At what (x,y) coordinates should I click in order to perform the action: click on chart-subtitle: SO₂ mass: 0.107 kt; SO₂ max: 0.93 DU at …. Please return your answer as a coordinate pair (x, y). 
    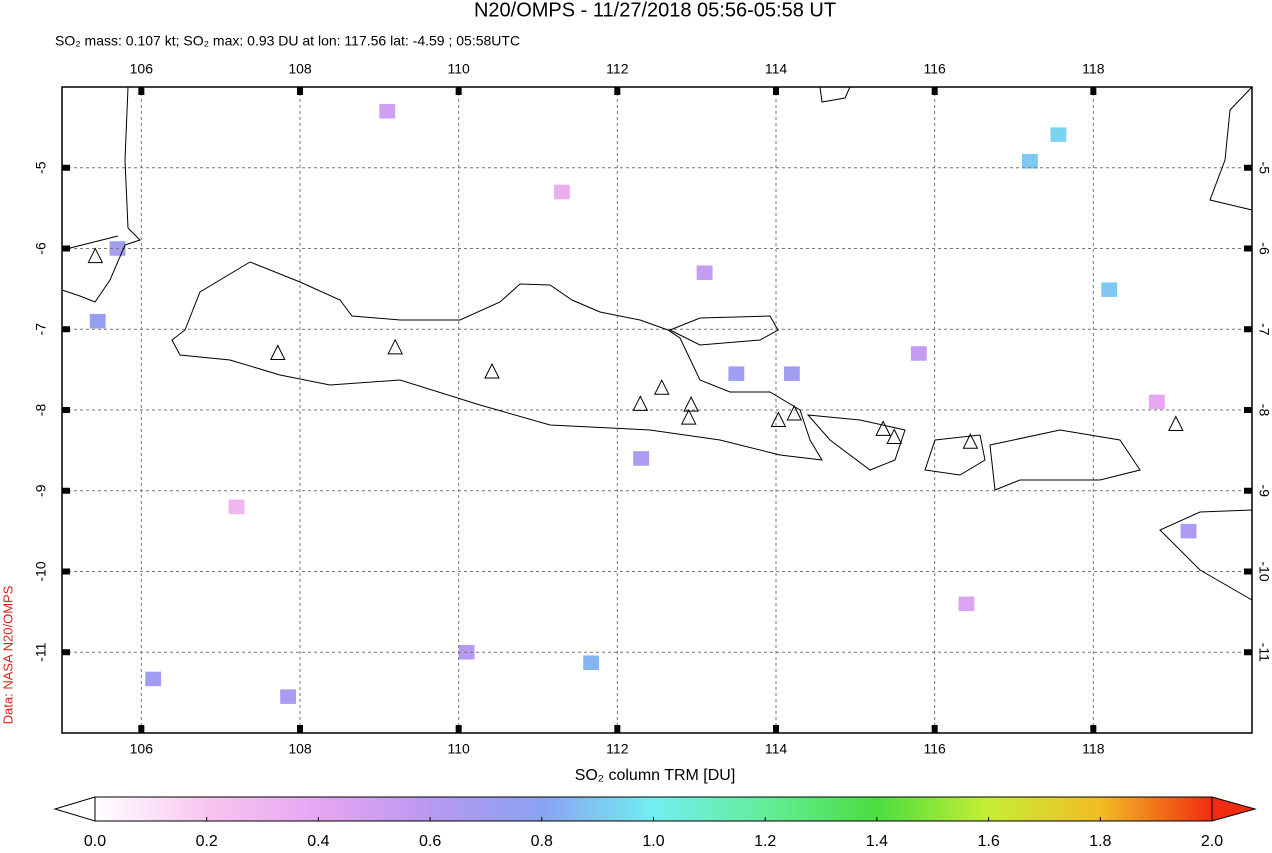
    Looking at the image, I should click on (287, 41).